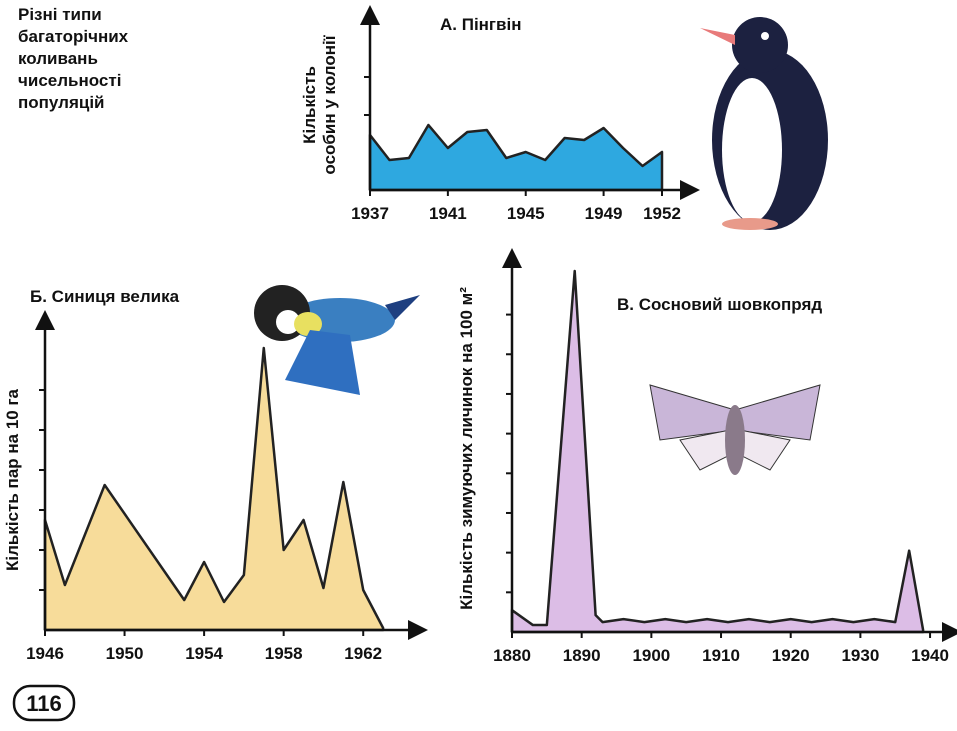 Image resolution: width=957 pixels, height=731 pixels. Describe the element at coordinates (526, 213) in the screenshot. I see `x-tick-label: 1945` at that location.